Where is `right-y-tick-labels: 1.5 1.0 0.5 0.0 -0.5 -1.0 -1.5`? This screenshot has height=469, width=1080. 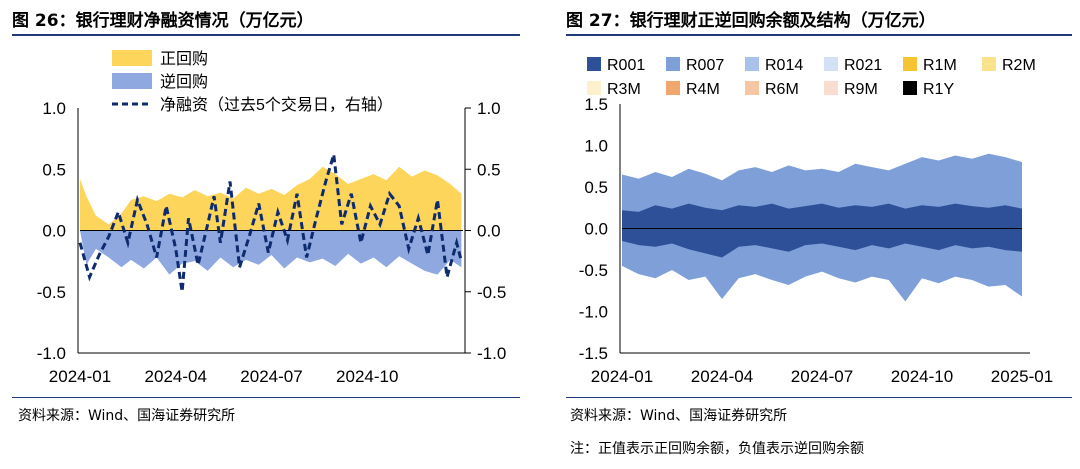 right-y-tick-labels: 1.5 1.0 0.5 0.0 -0.5 -1.0 -1.5 is located at coordinates (593, 229).